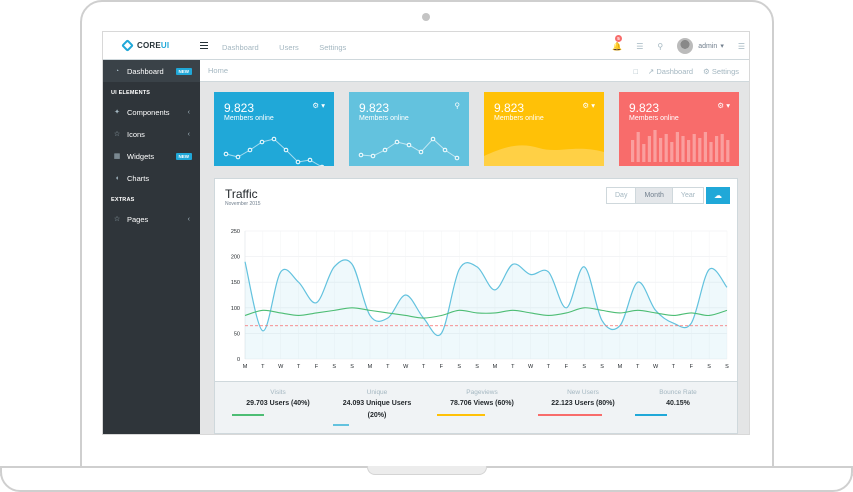 The width and height of the screenshot is (853, 492). Describe the element at coordinates (640, 46) in the screenshot. I see `list-icon: ☰` at that location.